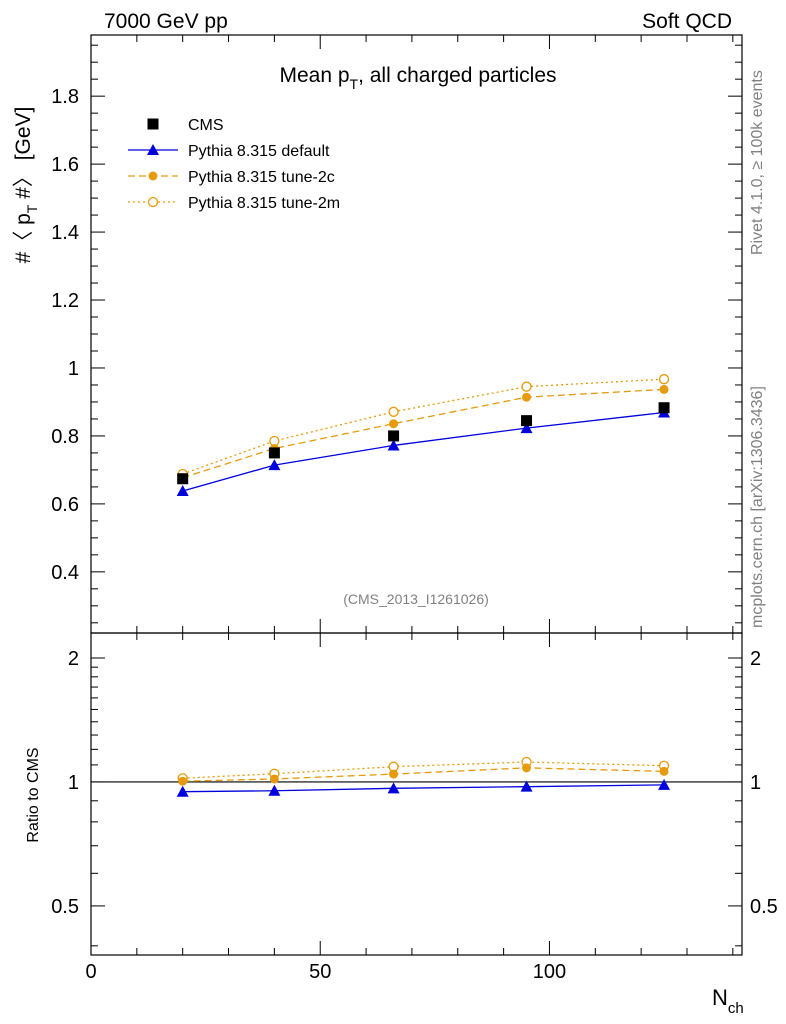 This screenshot has width=786, height=1024. What do you see at coordinates (206, 125) in the screenshot?
I see `legend-label: CMS` at bounding box center [206, 125].